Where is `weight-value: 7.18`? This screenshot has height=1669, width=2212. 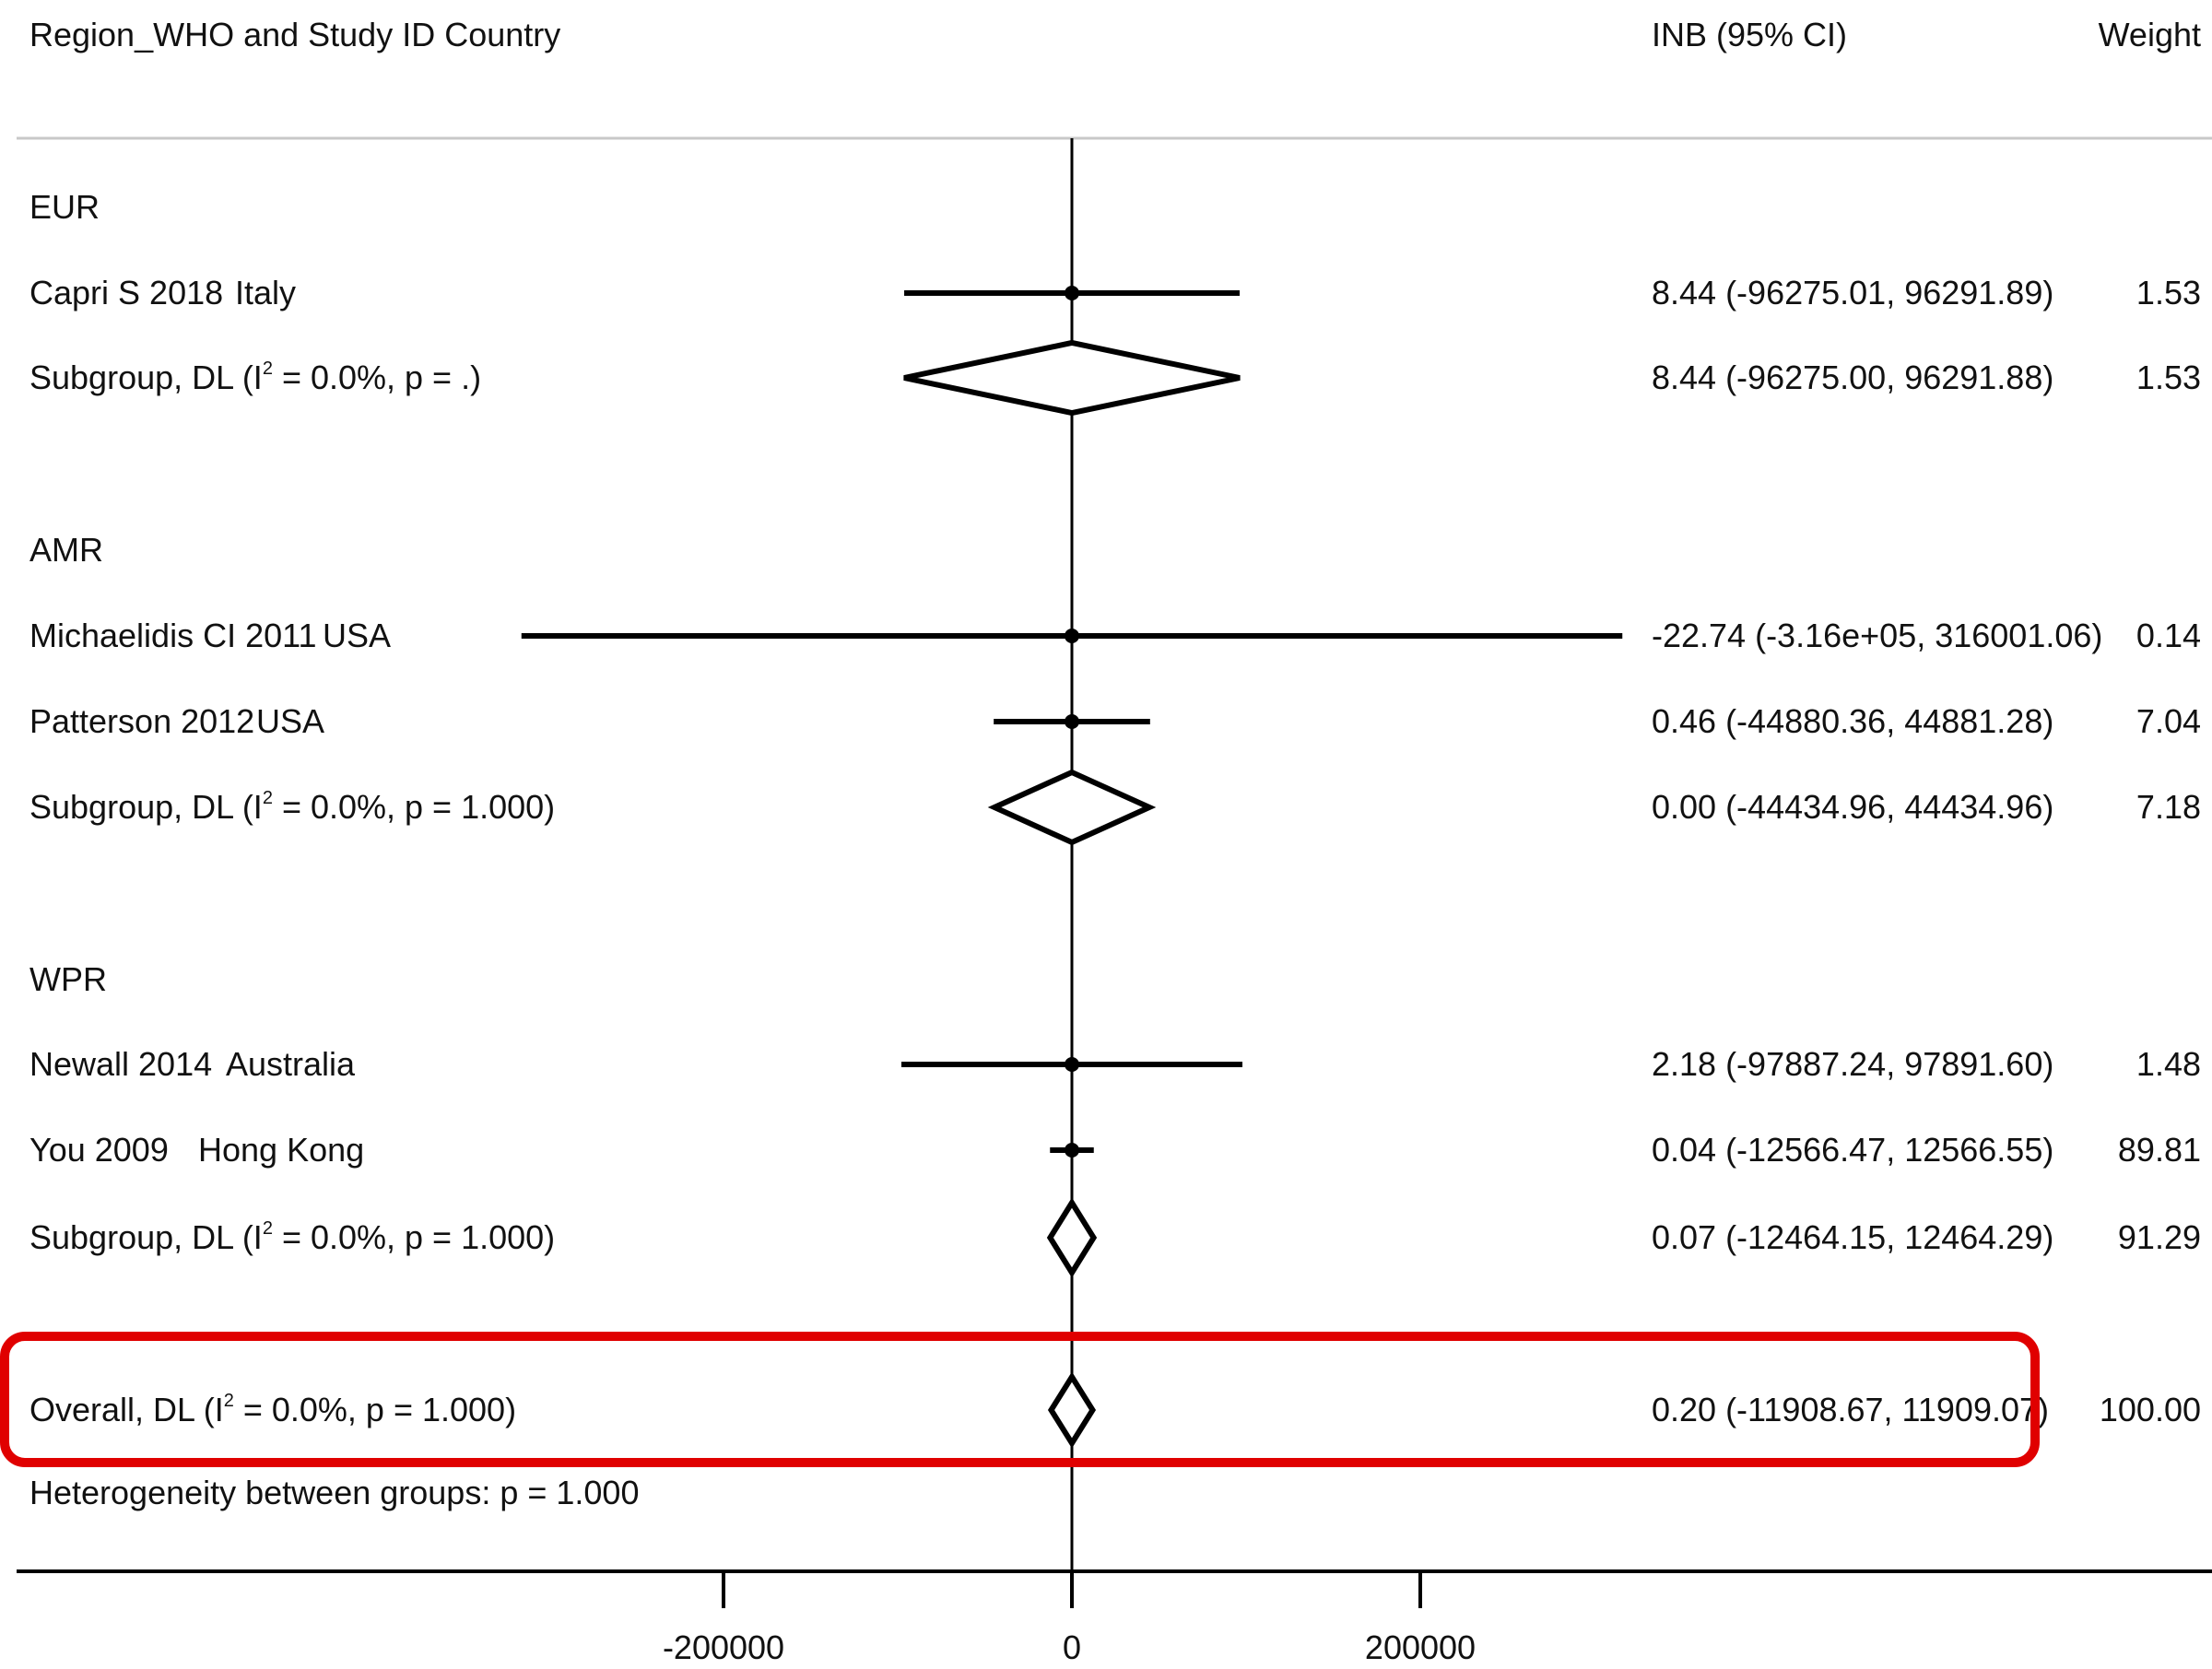 weight-value: 7.18 is located at coordinates (2168, 807).